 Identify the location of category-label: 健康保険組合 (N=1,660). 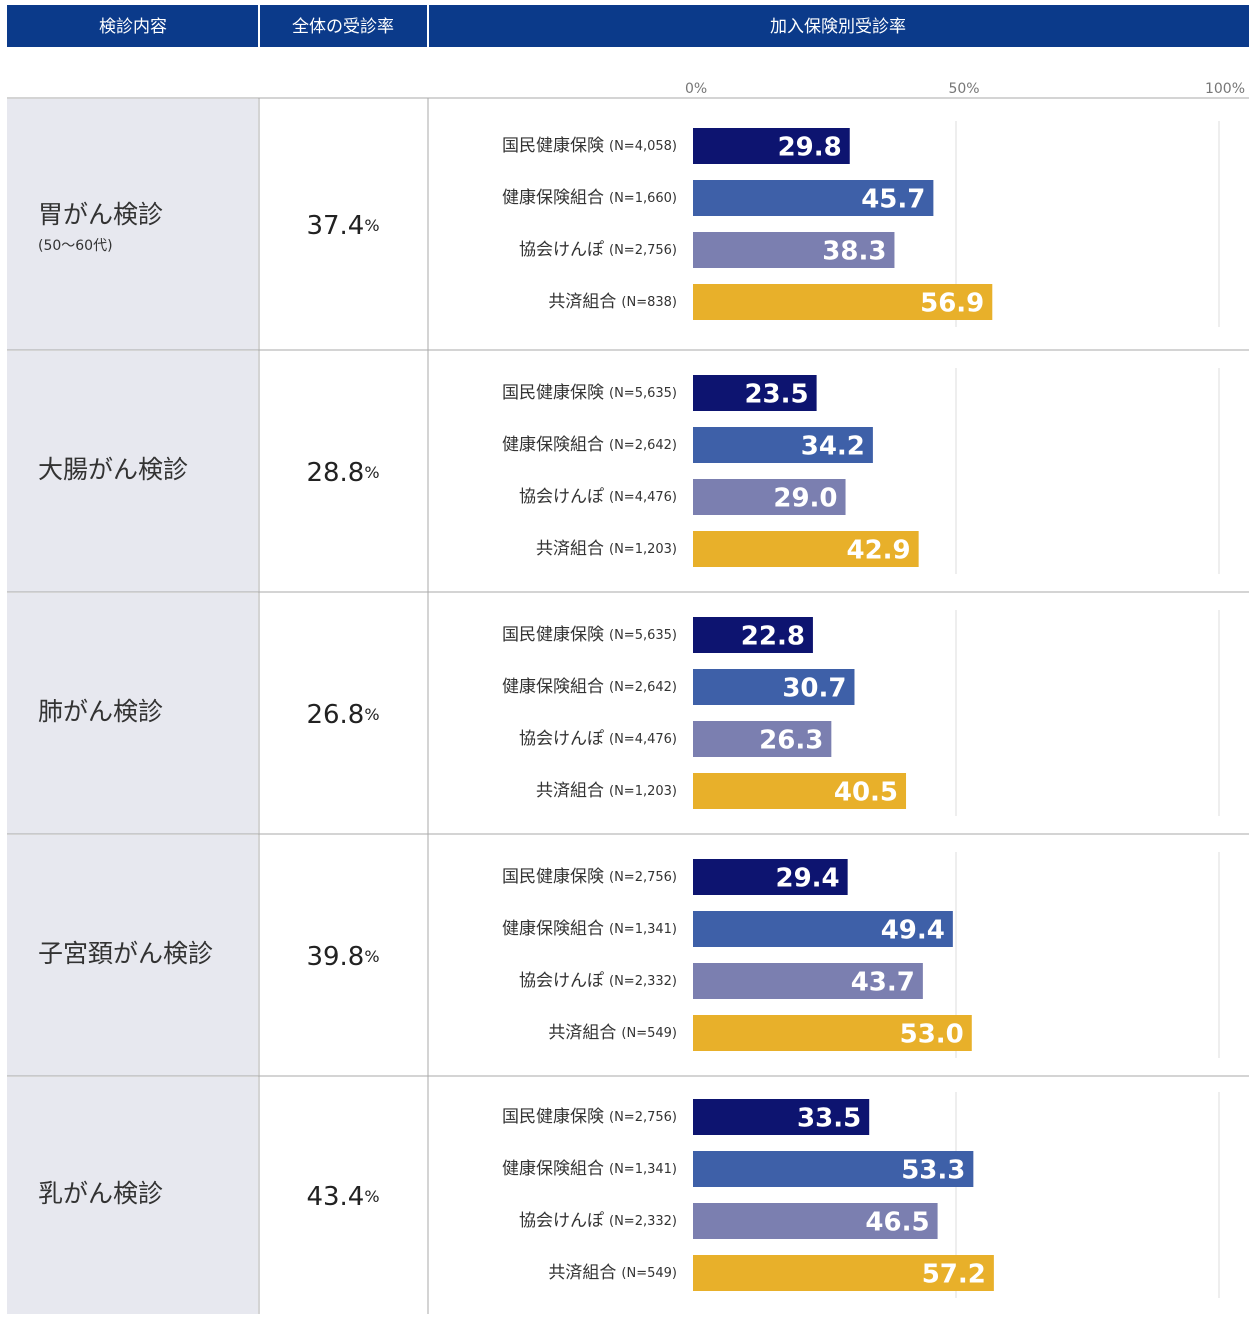
(589, 198).